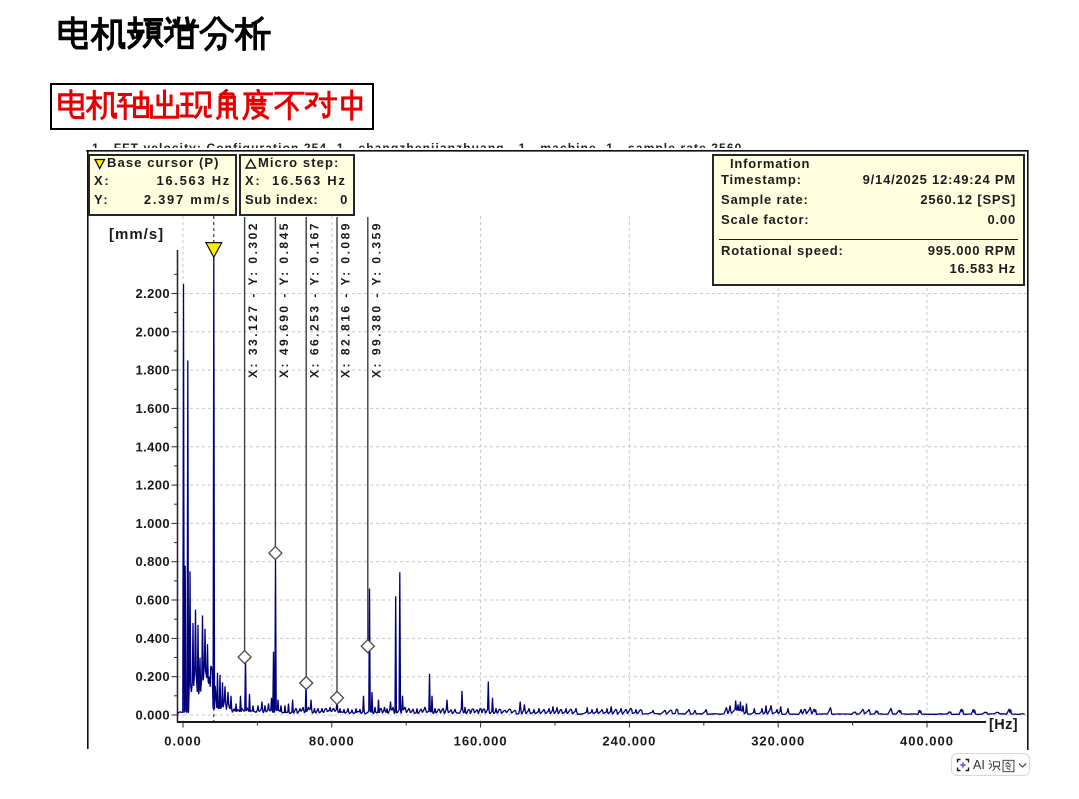 The width and height of the screenshot is (1079, 799). What do you see at coordinates (152, 485) in the screenshot?
I see `svg-text: 1.200` at bounding box center [152, 485].